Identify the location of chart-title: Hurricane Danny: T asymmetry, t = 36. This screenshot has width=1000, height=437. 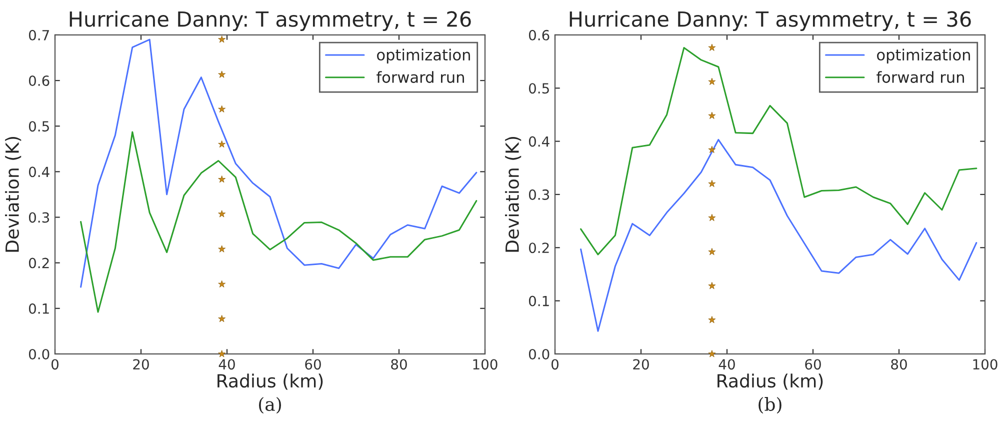
(770, 20).